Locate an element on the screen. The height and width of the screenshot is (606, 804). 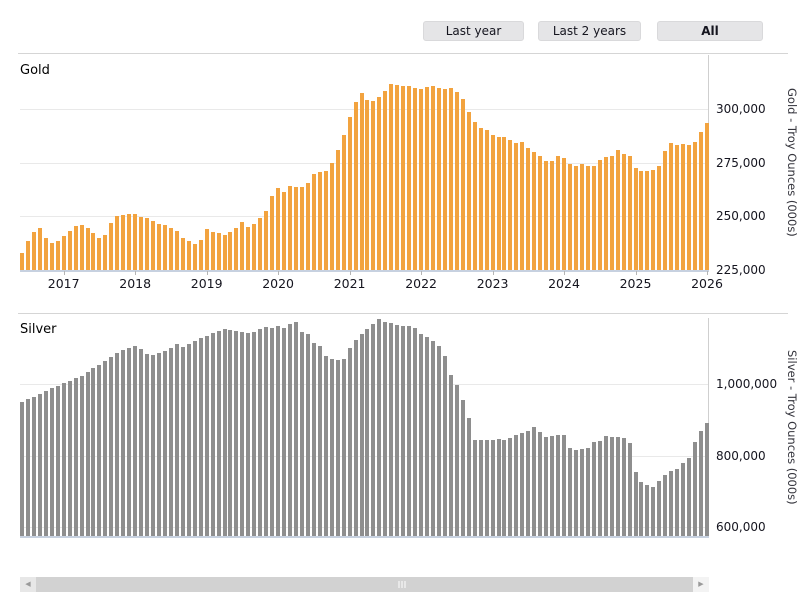
x-tick-label: 2024 is located at coordinates (564, 283).